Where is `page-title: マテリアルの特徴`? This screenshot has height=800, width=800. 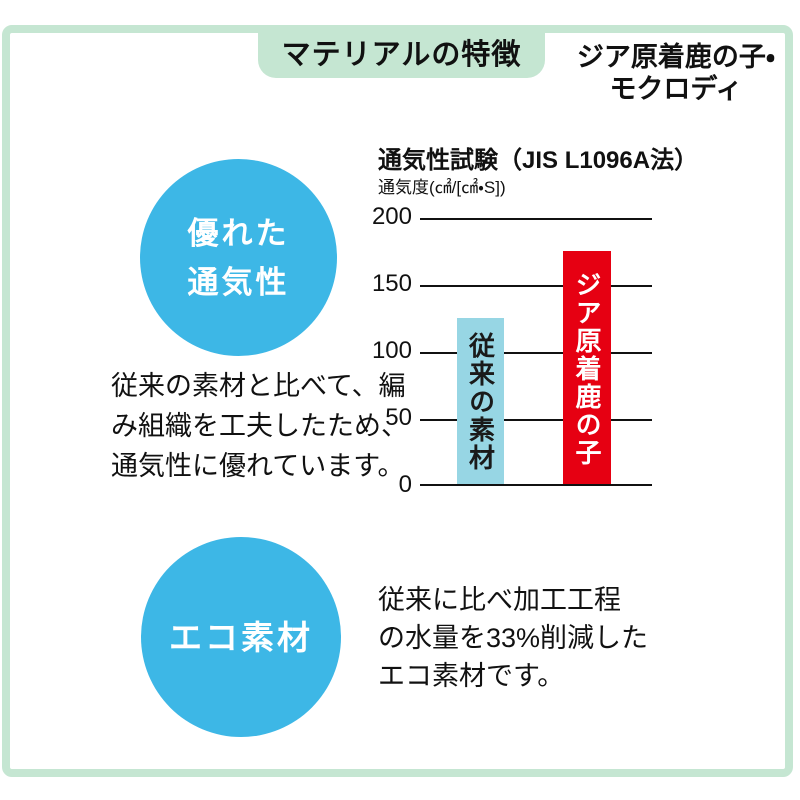 page-title: マテリアルの特徴 is located at coordinates (401, 54).